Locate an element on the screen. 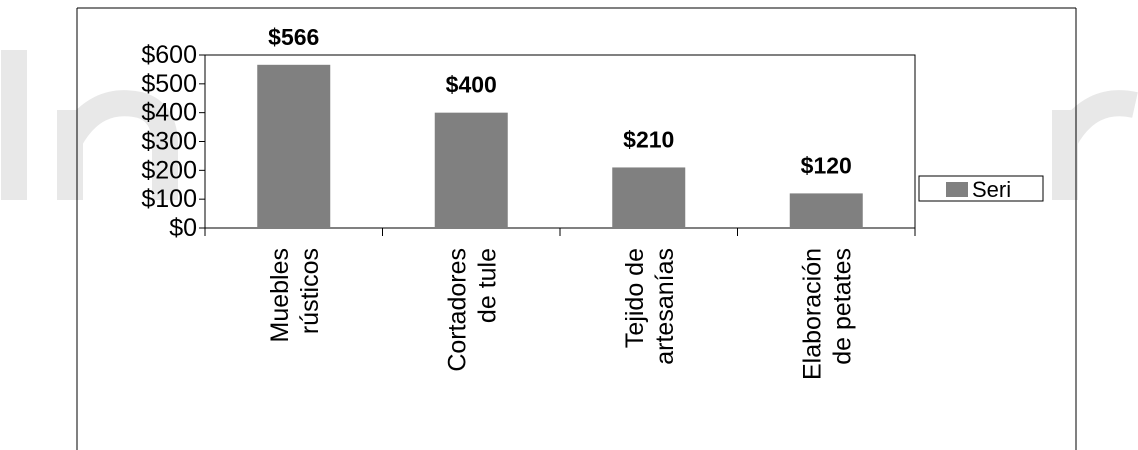 The width and height of the screenshot is (1138, 450). y-tick-label: $400 is located at coordinates (169, 113).